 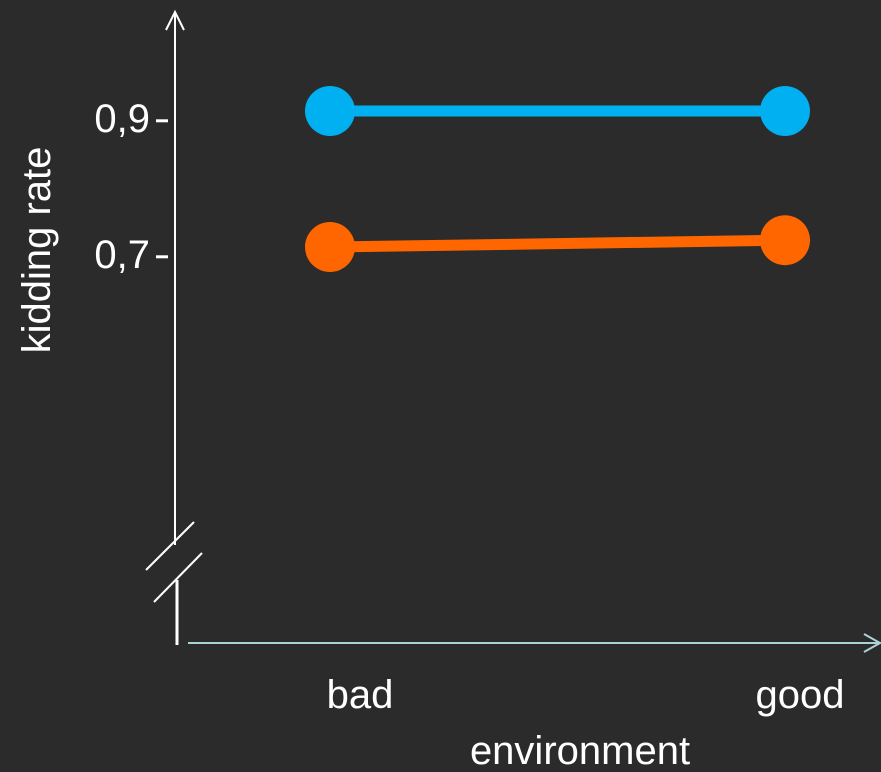 I want to click on x-category-group: bad good, so click(x=586, y=695).